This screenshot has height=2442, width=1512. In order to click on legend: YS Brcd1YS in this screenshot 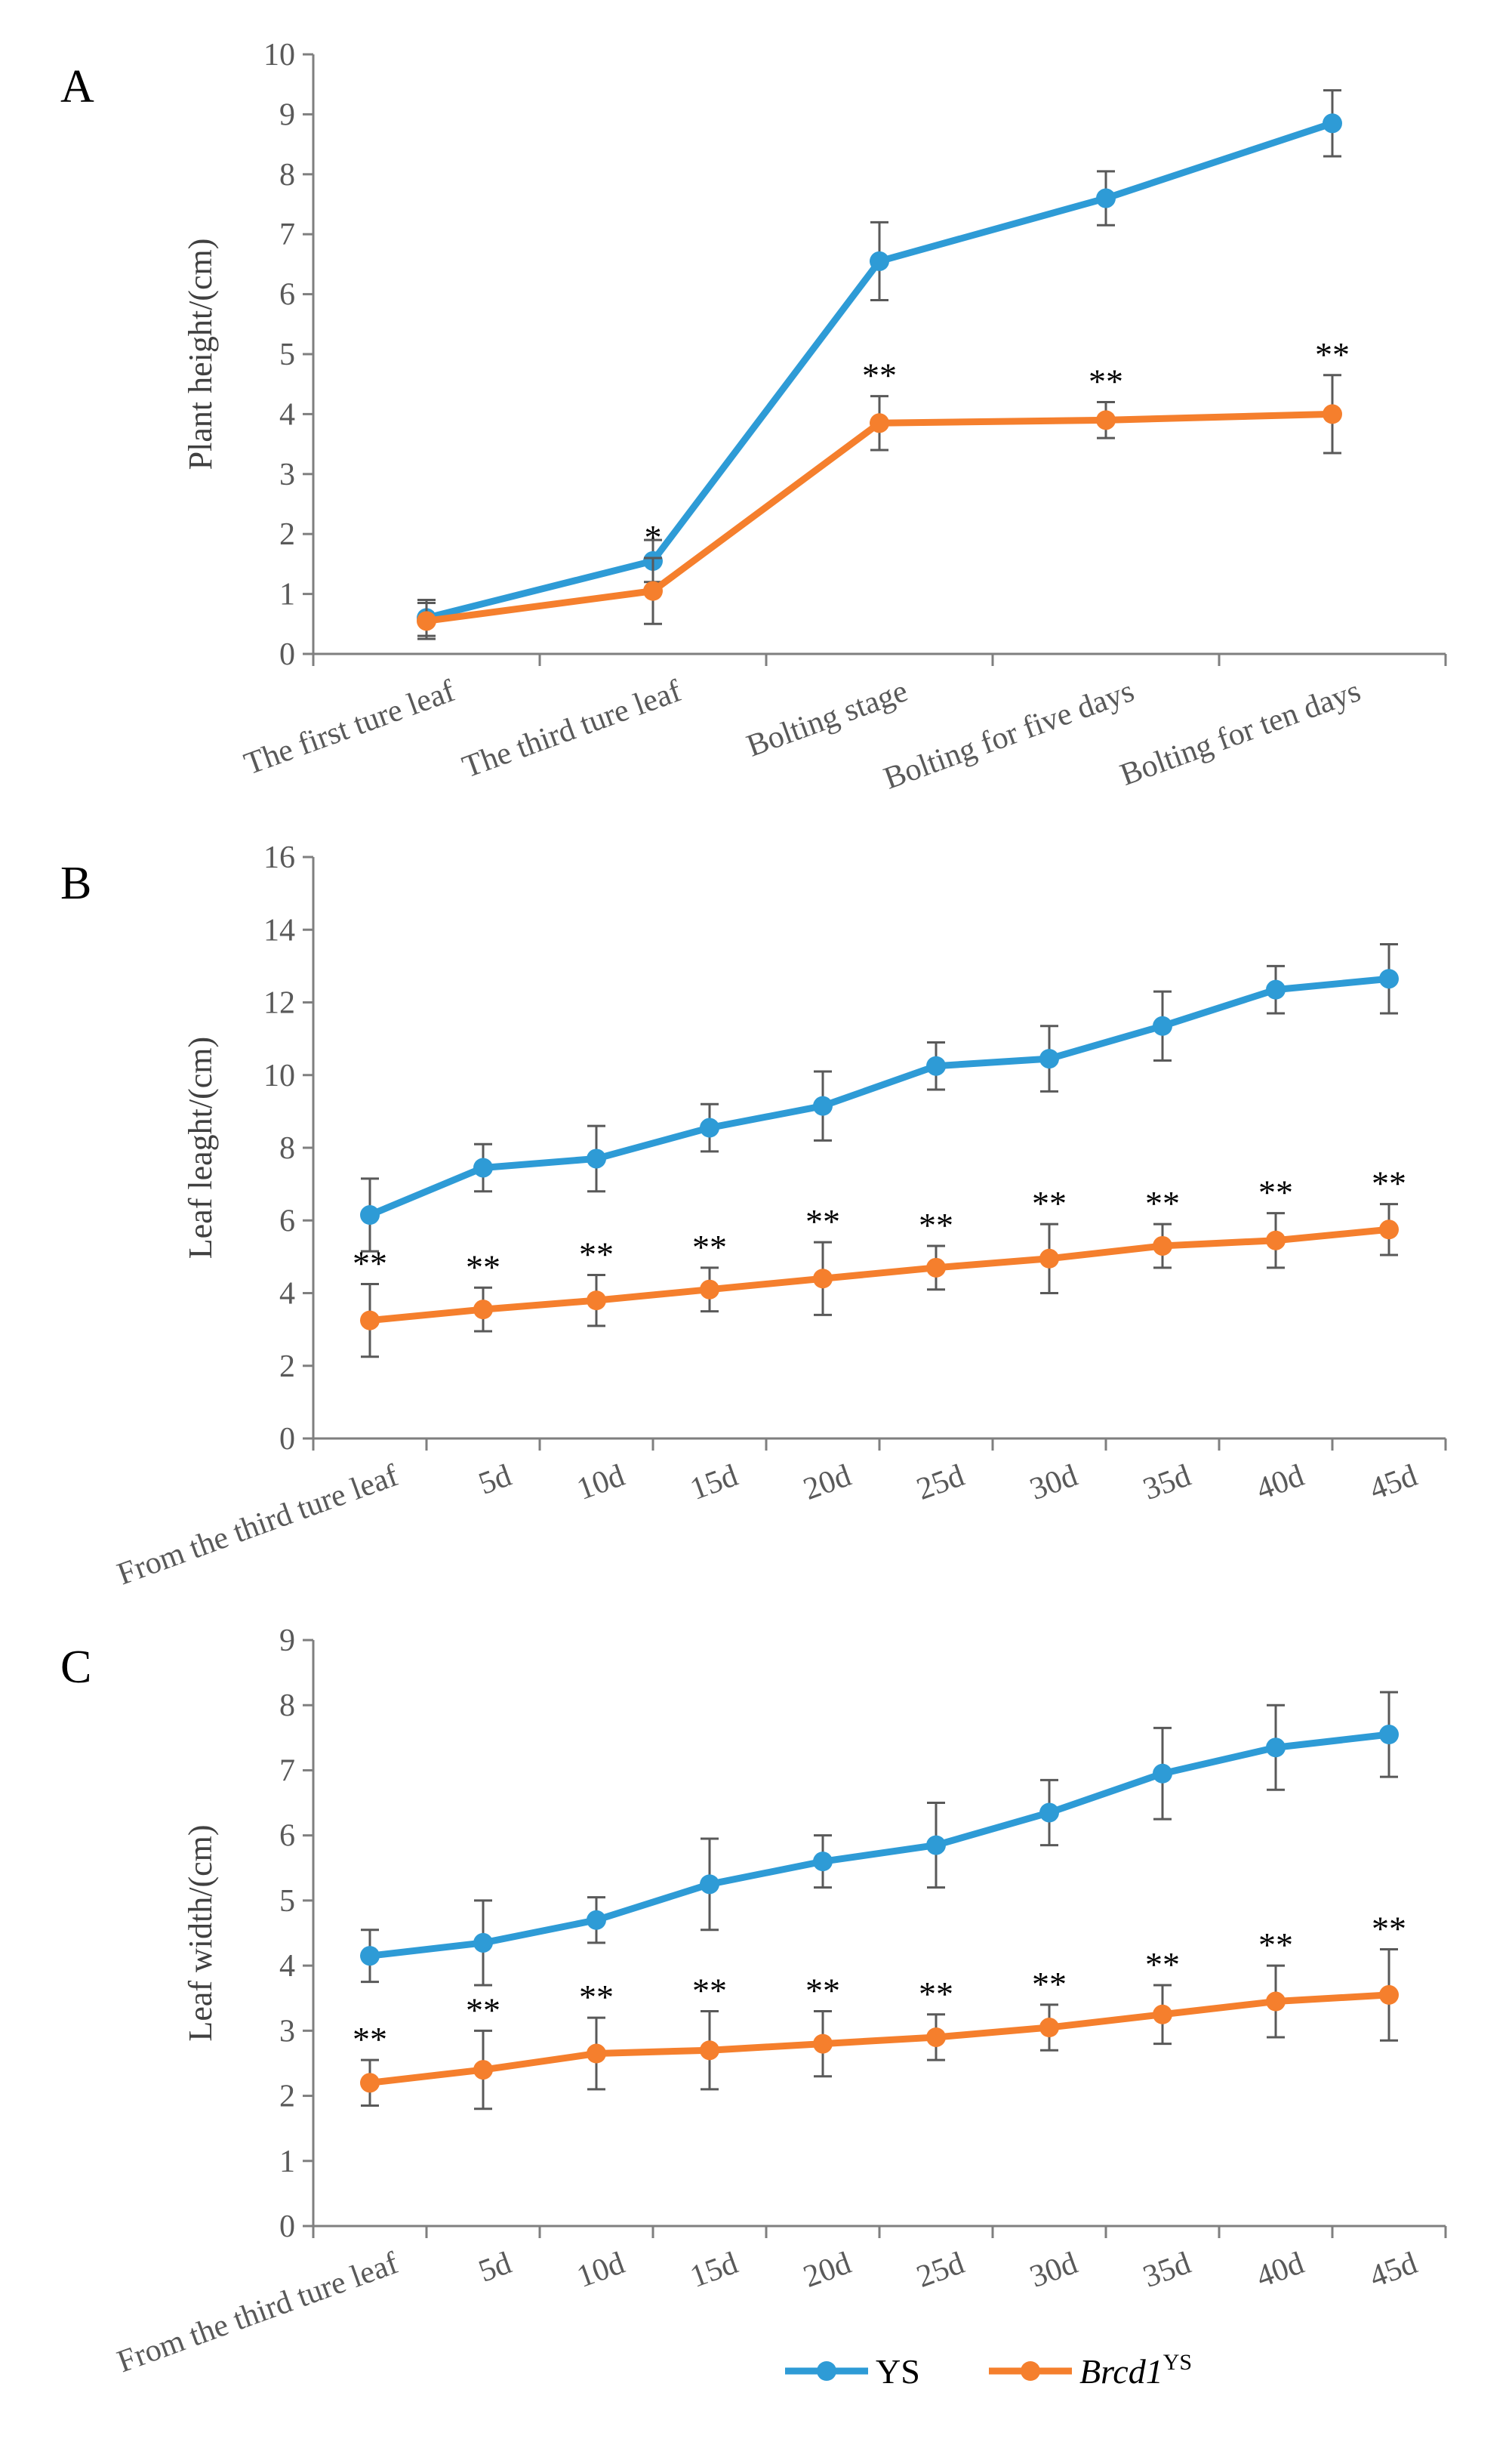, I will do `click(988, 2370)`.